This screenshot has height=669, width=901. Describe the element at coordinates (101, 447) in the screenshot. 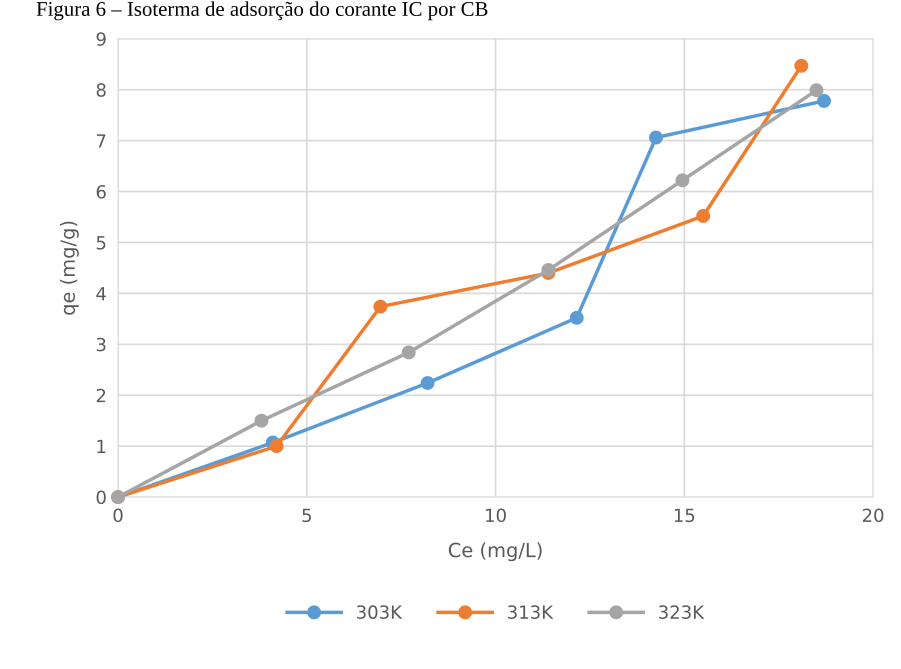

I see `y-tick-label: 1` at that location.